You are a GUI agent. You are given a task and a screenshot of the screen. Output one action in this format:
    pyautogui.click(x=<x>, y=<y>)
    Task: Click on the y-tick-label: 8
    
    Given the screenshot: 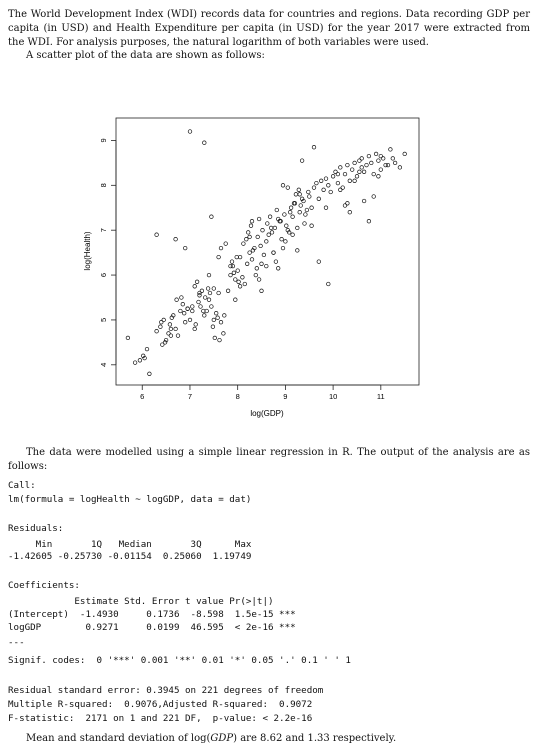 What is the action you would take?
    pyautogui.click(x=103, y=185)
    